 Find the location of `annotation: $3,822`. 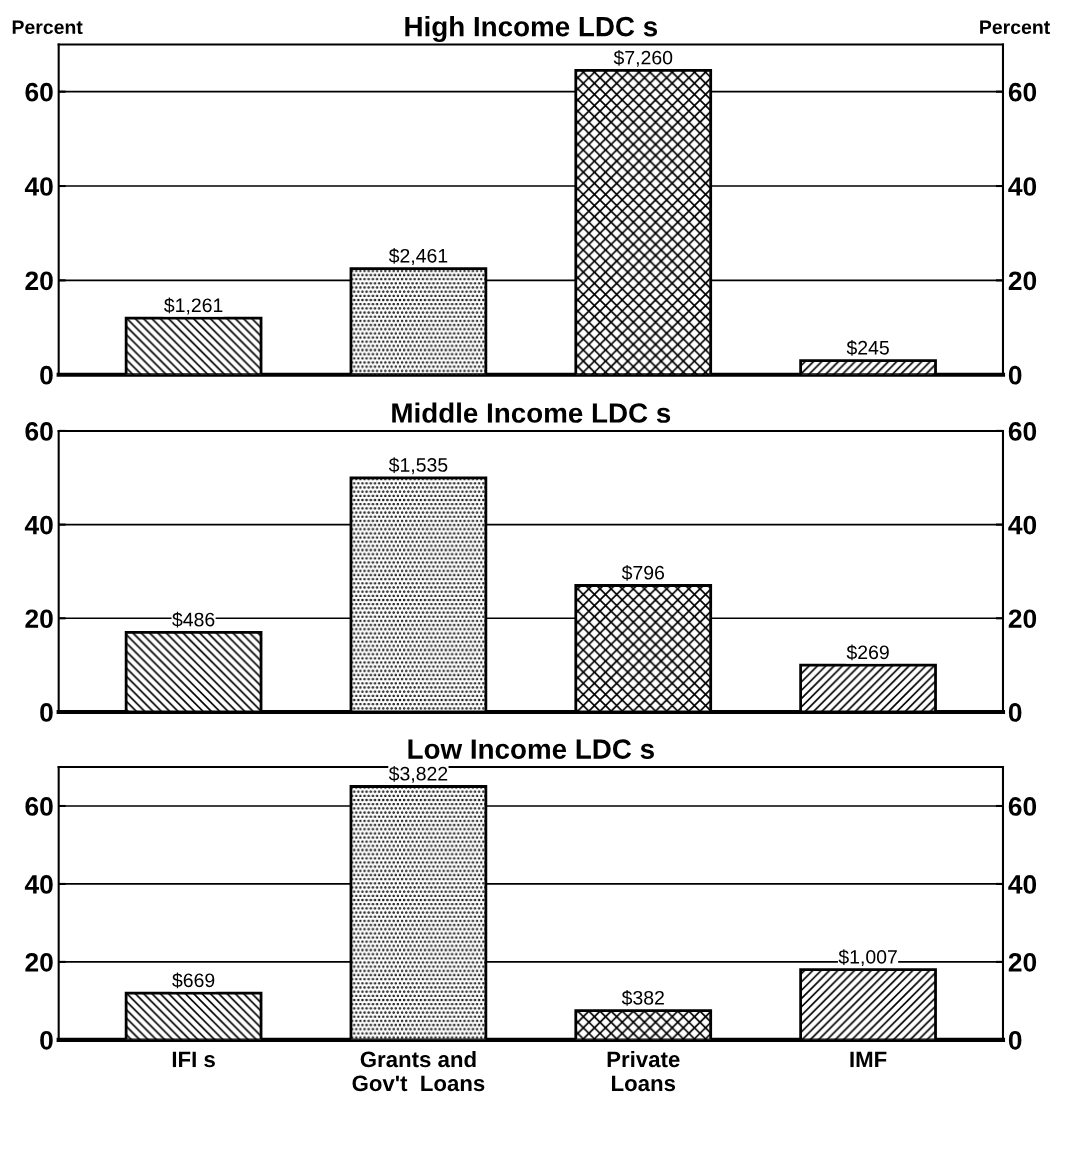

annotation: $3,822 is located at coordinates (418, 774).